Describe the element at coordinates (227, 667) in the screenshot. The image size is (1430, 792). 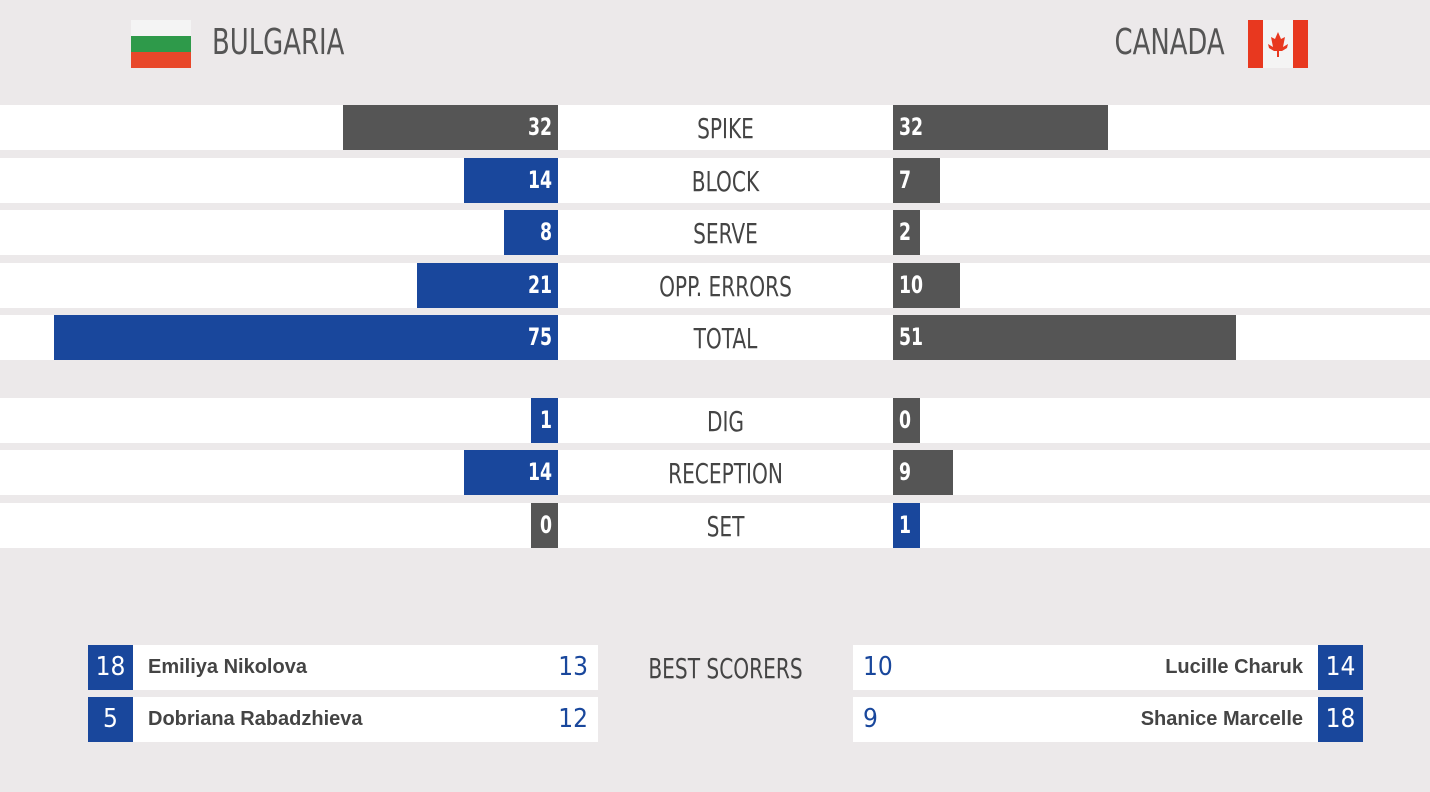
I see `player-name: Emiliya Nikolova` at that location.